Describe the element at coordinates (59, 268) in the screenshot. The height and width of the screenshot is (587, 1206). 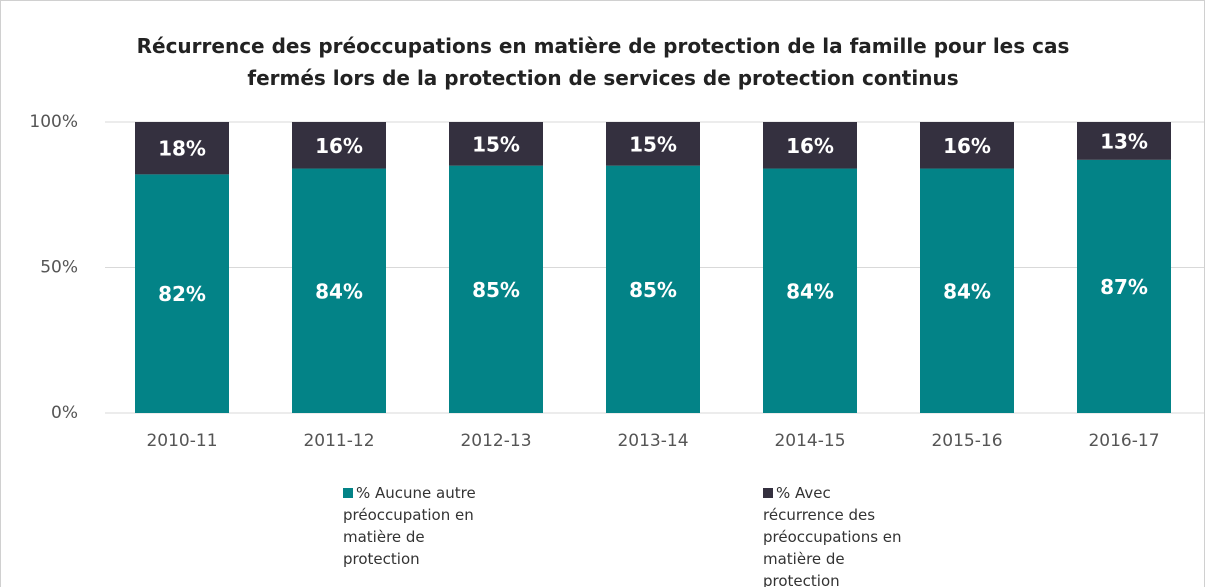
I see `y-tick-label: 50%` at that location.